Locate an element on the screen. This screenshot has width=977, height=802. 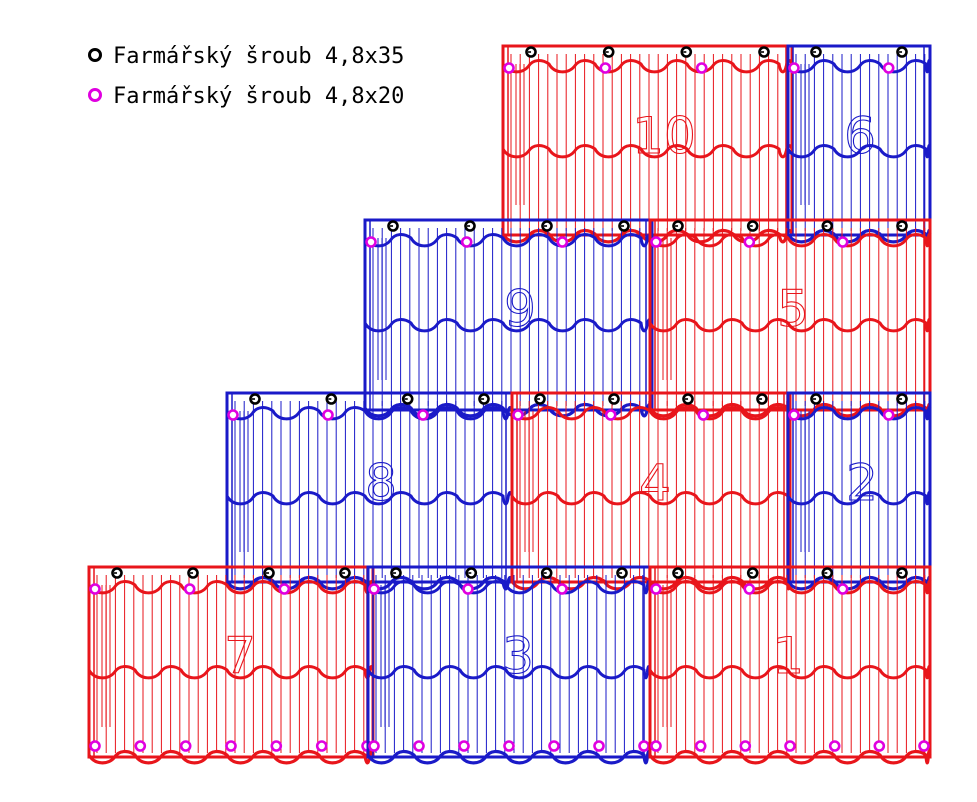
legend-item-short-screw: Farmářský šroub 4,8x20 is located at coordinates (246, 96).